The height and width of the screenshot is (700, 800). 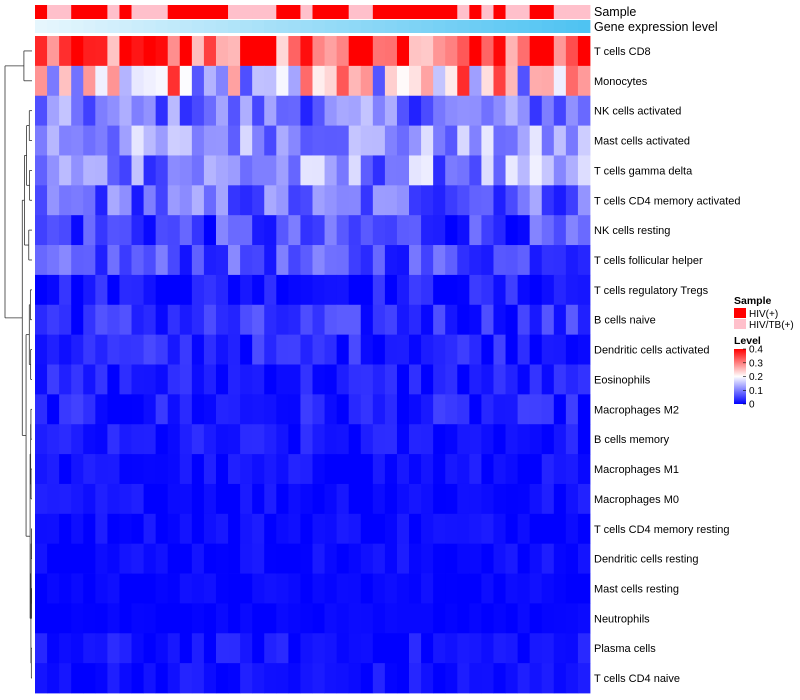 I want to click on row-label: Monocytes, so click(x=621, y=82).